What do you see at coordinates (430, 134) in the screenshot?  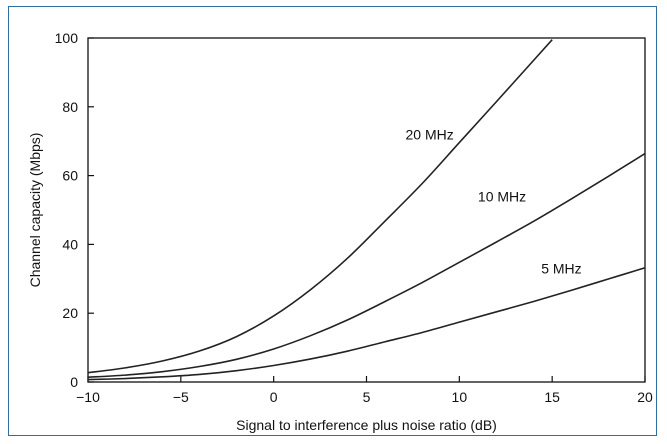 I see `series-label: 20 MHz` at bounding box center [430, 134].